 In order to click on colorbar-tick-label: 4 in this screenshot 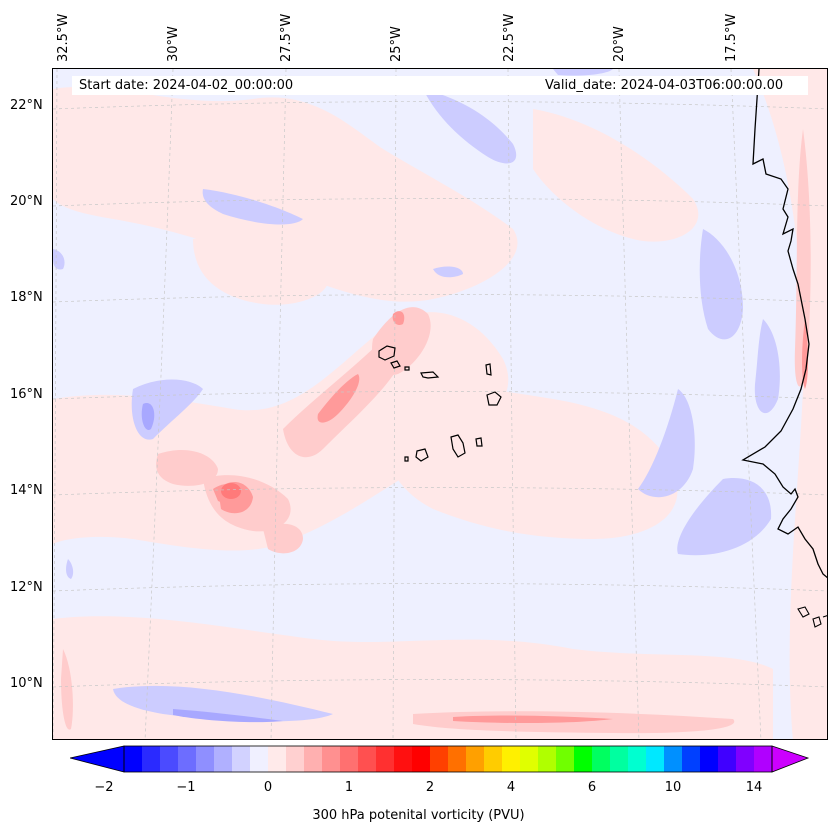, I will do `click(511, 787)`.